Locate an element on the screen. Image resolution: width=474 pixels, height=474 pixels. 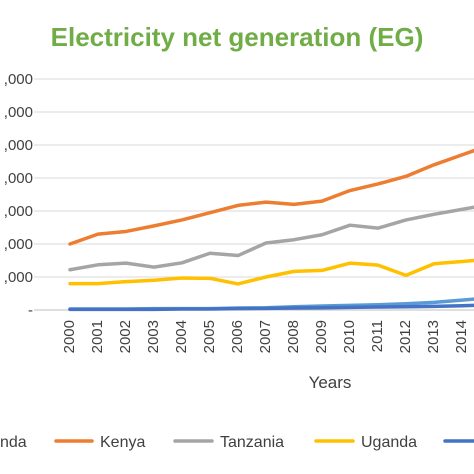
x-tick-label: 2007 is located at coordinates (265, 336).